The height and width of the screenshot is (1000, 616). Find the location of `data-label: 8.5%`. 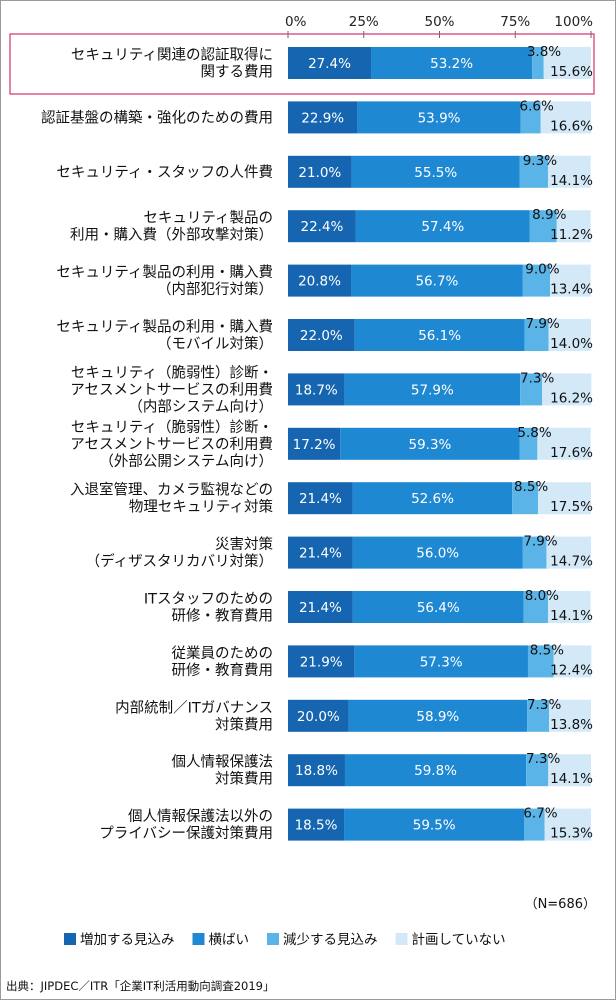

data-label: 8.5% is located at coordinates (531, 487).